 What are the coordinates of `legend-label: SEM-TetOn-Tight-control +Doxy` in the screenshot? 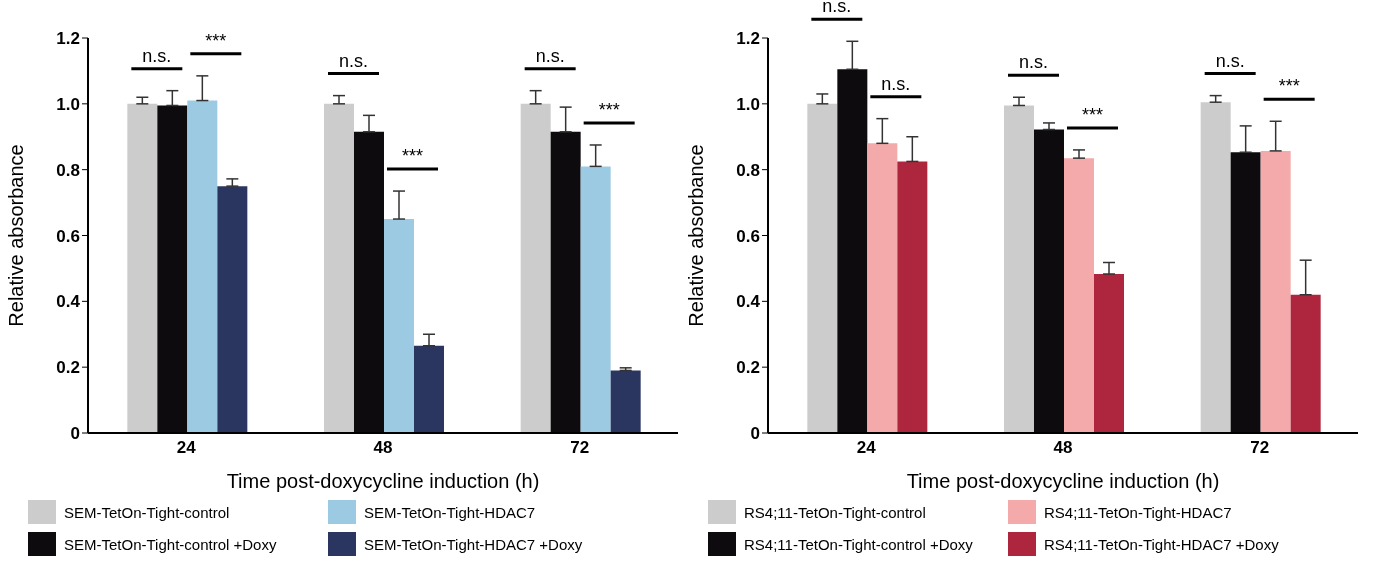 It's located at (170, 544).